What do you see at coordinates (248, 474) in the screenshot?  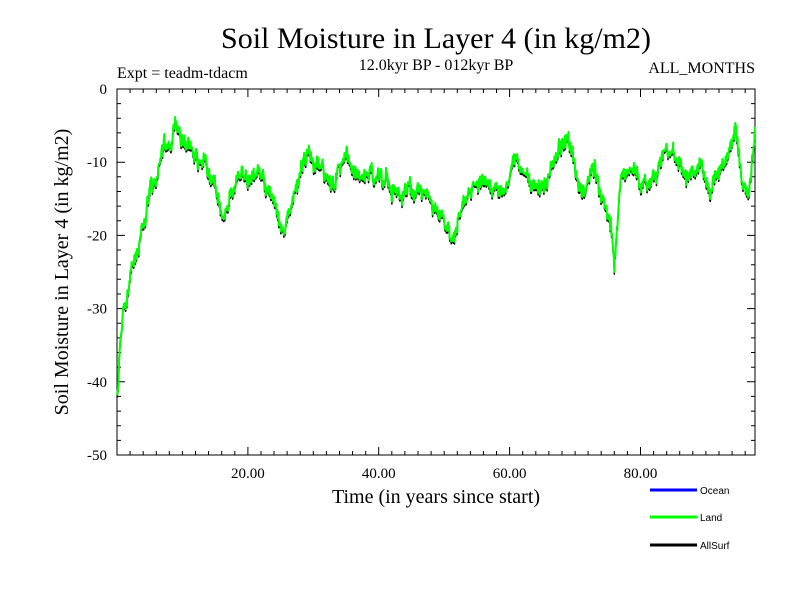 I see `x-tick-label: 20.00` at bounding box center [248, 474].